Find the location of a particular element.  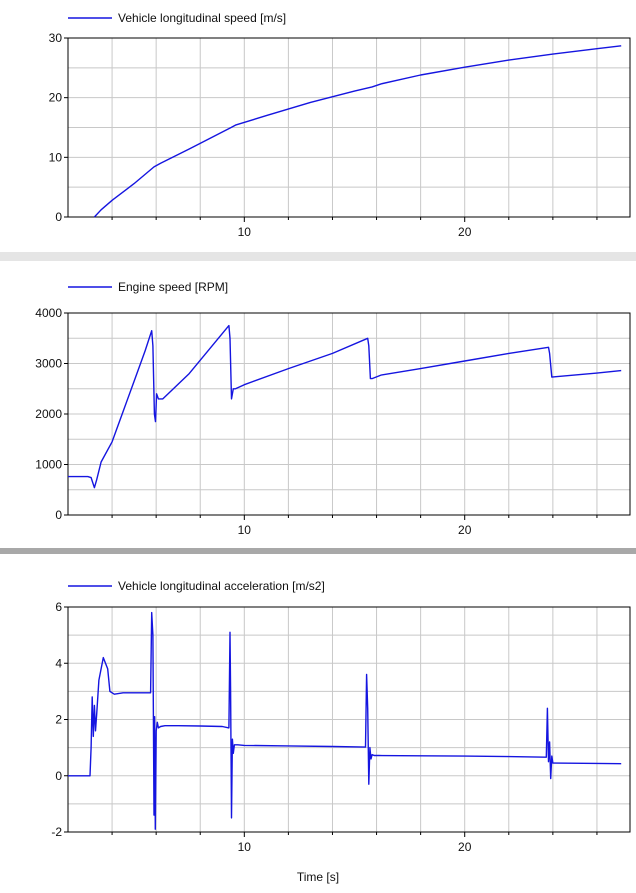

x-axis-label: Time [s] is located at coordinates (318, 877).